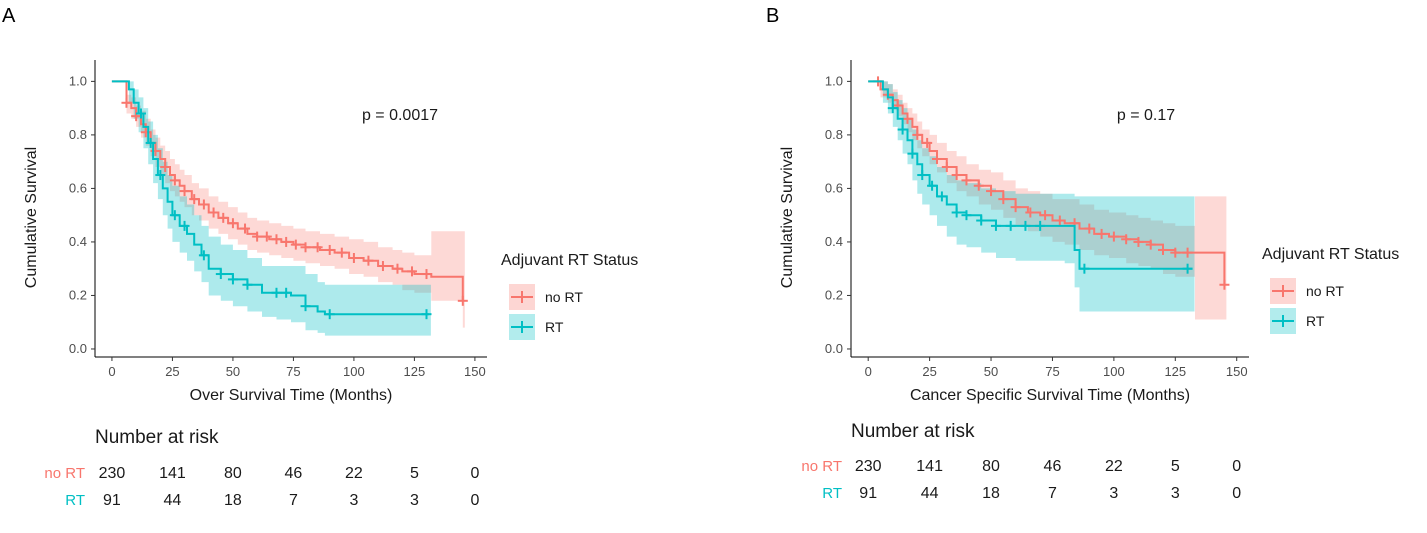  What do you see at coordinates (31, 217) in the screenshot?
I see `y-axis-title: Cumulative Survival` at bounding box center [31, 217].